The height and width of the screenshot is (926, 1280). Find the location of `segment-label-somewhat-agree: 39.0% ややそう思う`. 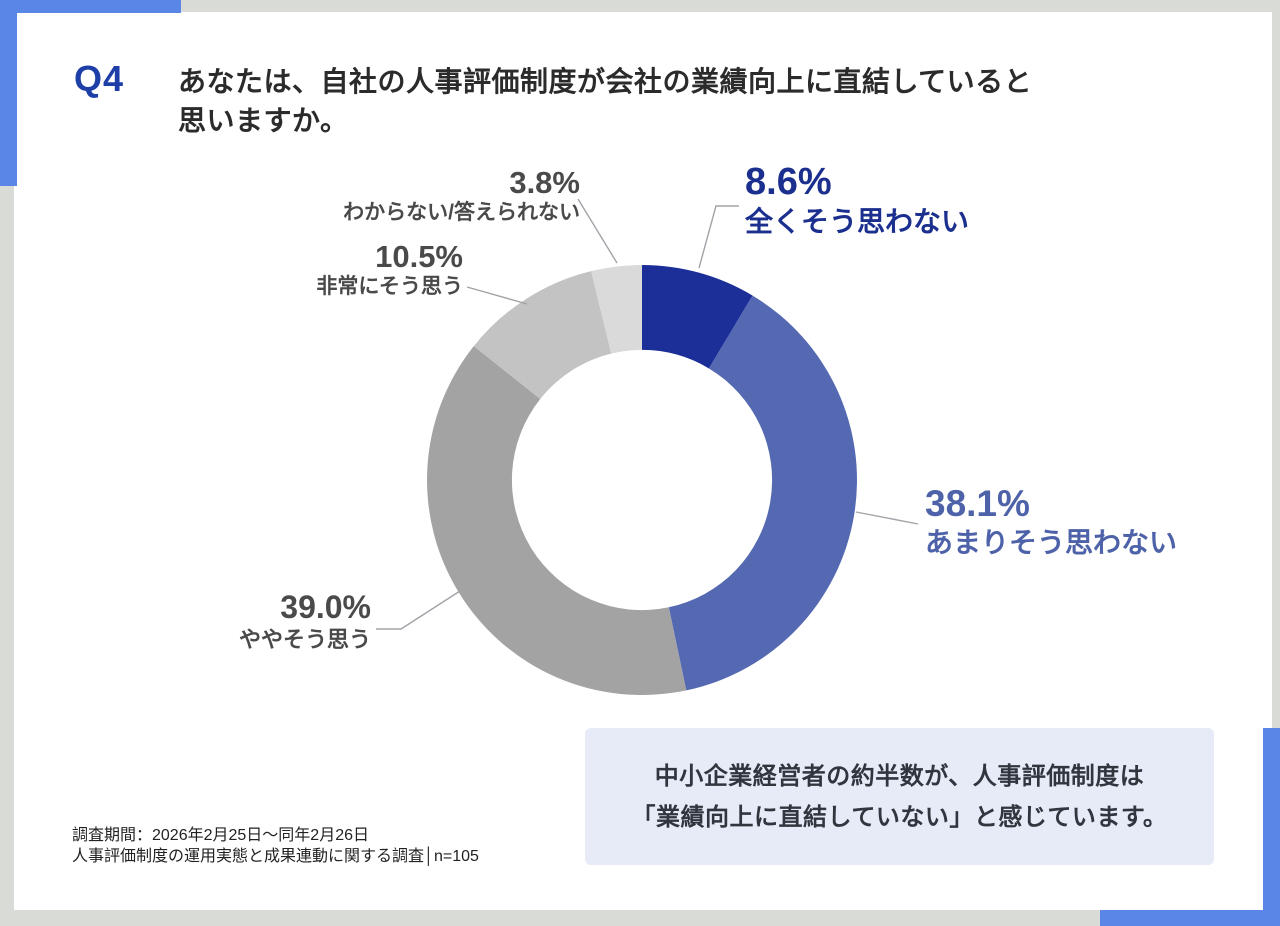

segment-label-somewhat-agree: 39.0% ややそう思う is located at coordinates (305, 620).